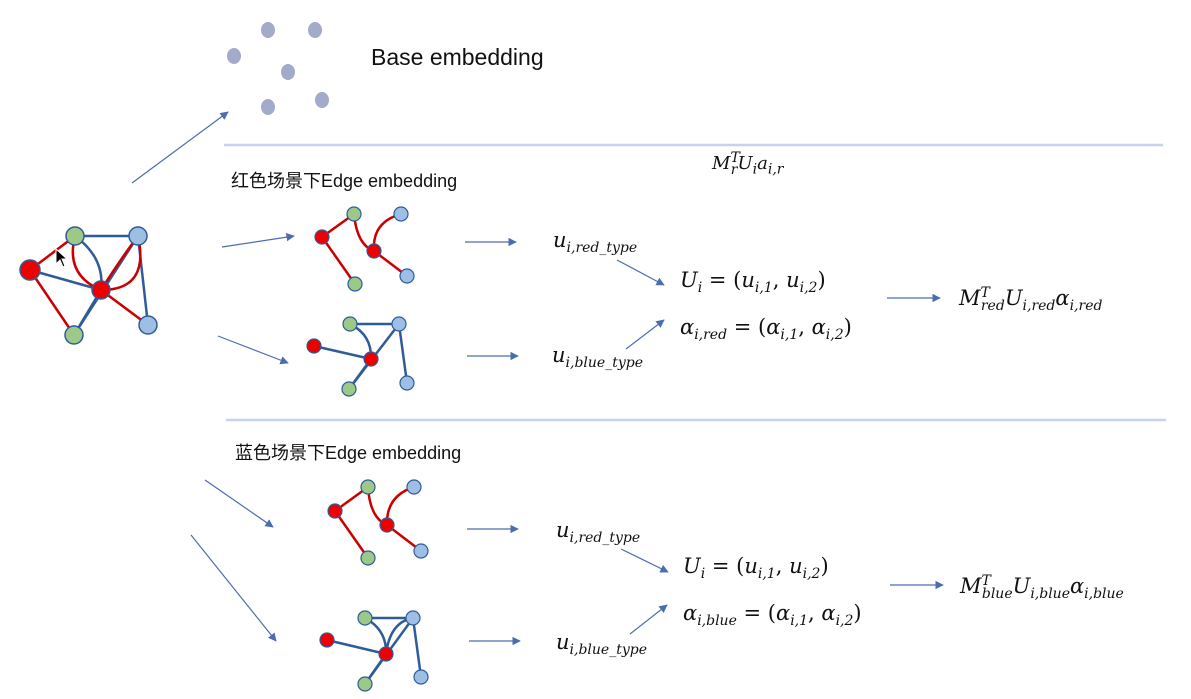 This screenshot has width=1191, height=699. I want to click on subgraph-red-blue, so click(360, 356).